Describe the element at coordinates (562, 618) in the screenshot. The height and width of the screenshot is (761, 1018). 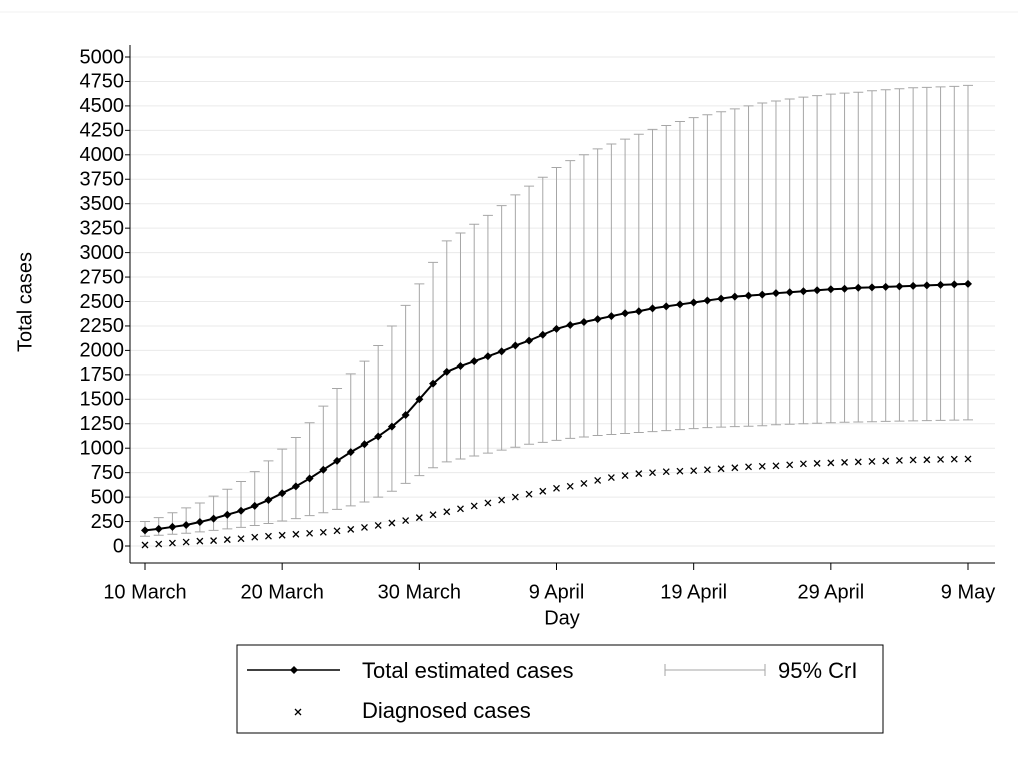
I see `x-axis-label: Day` at that location.